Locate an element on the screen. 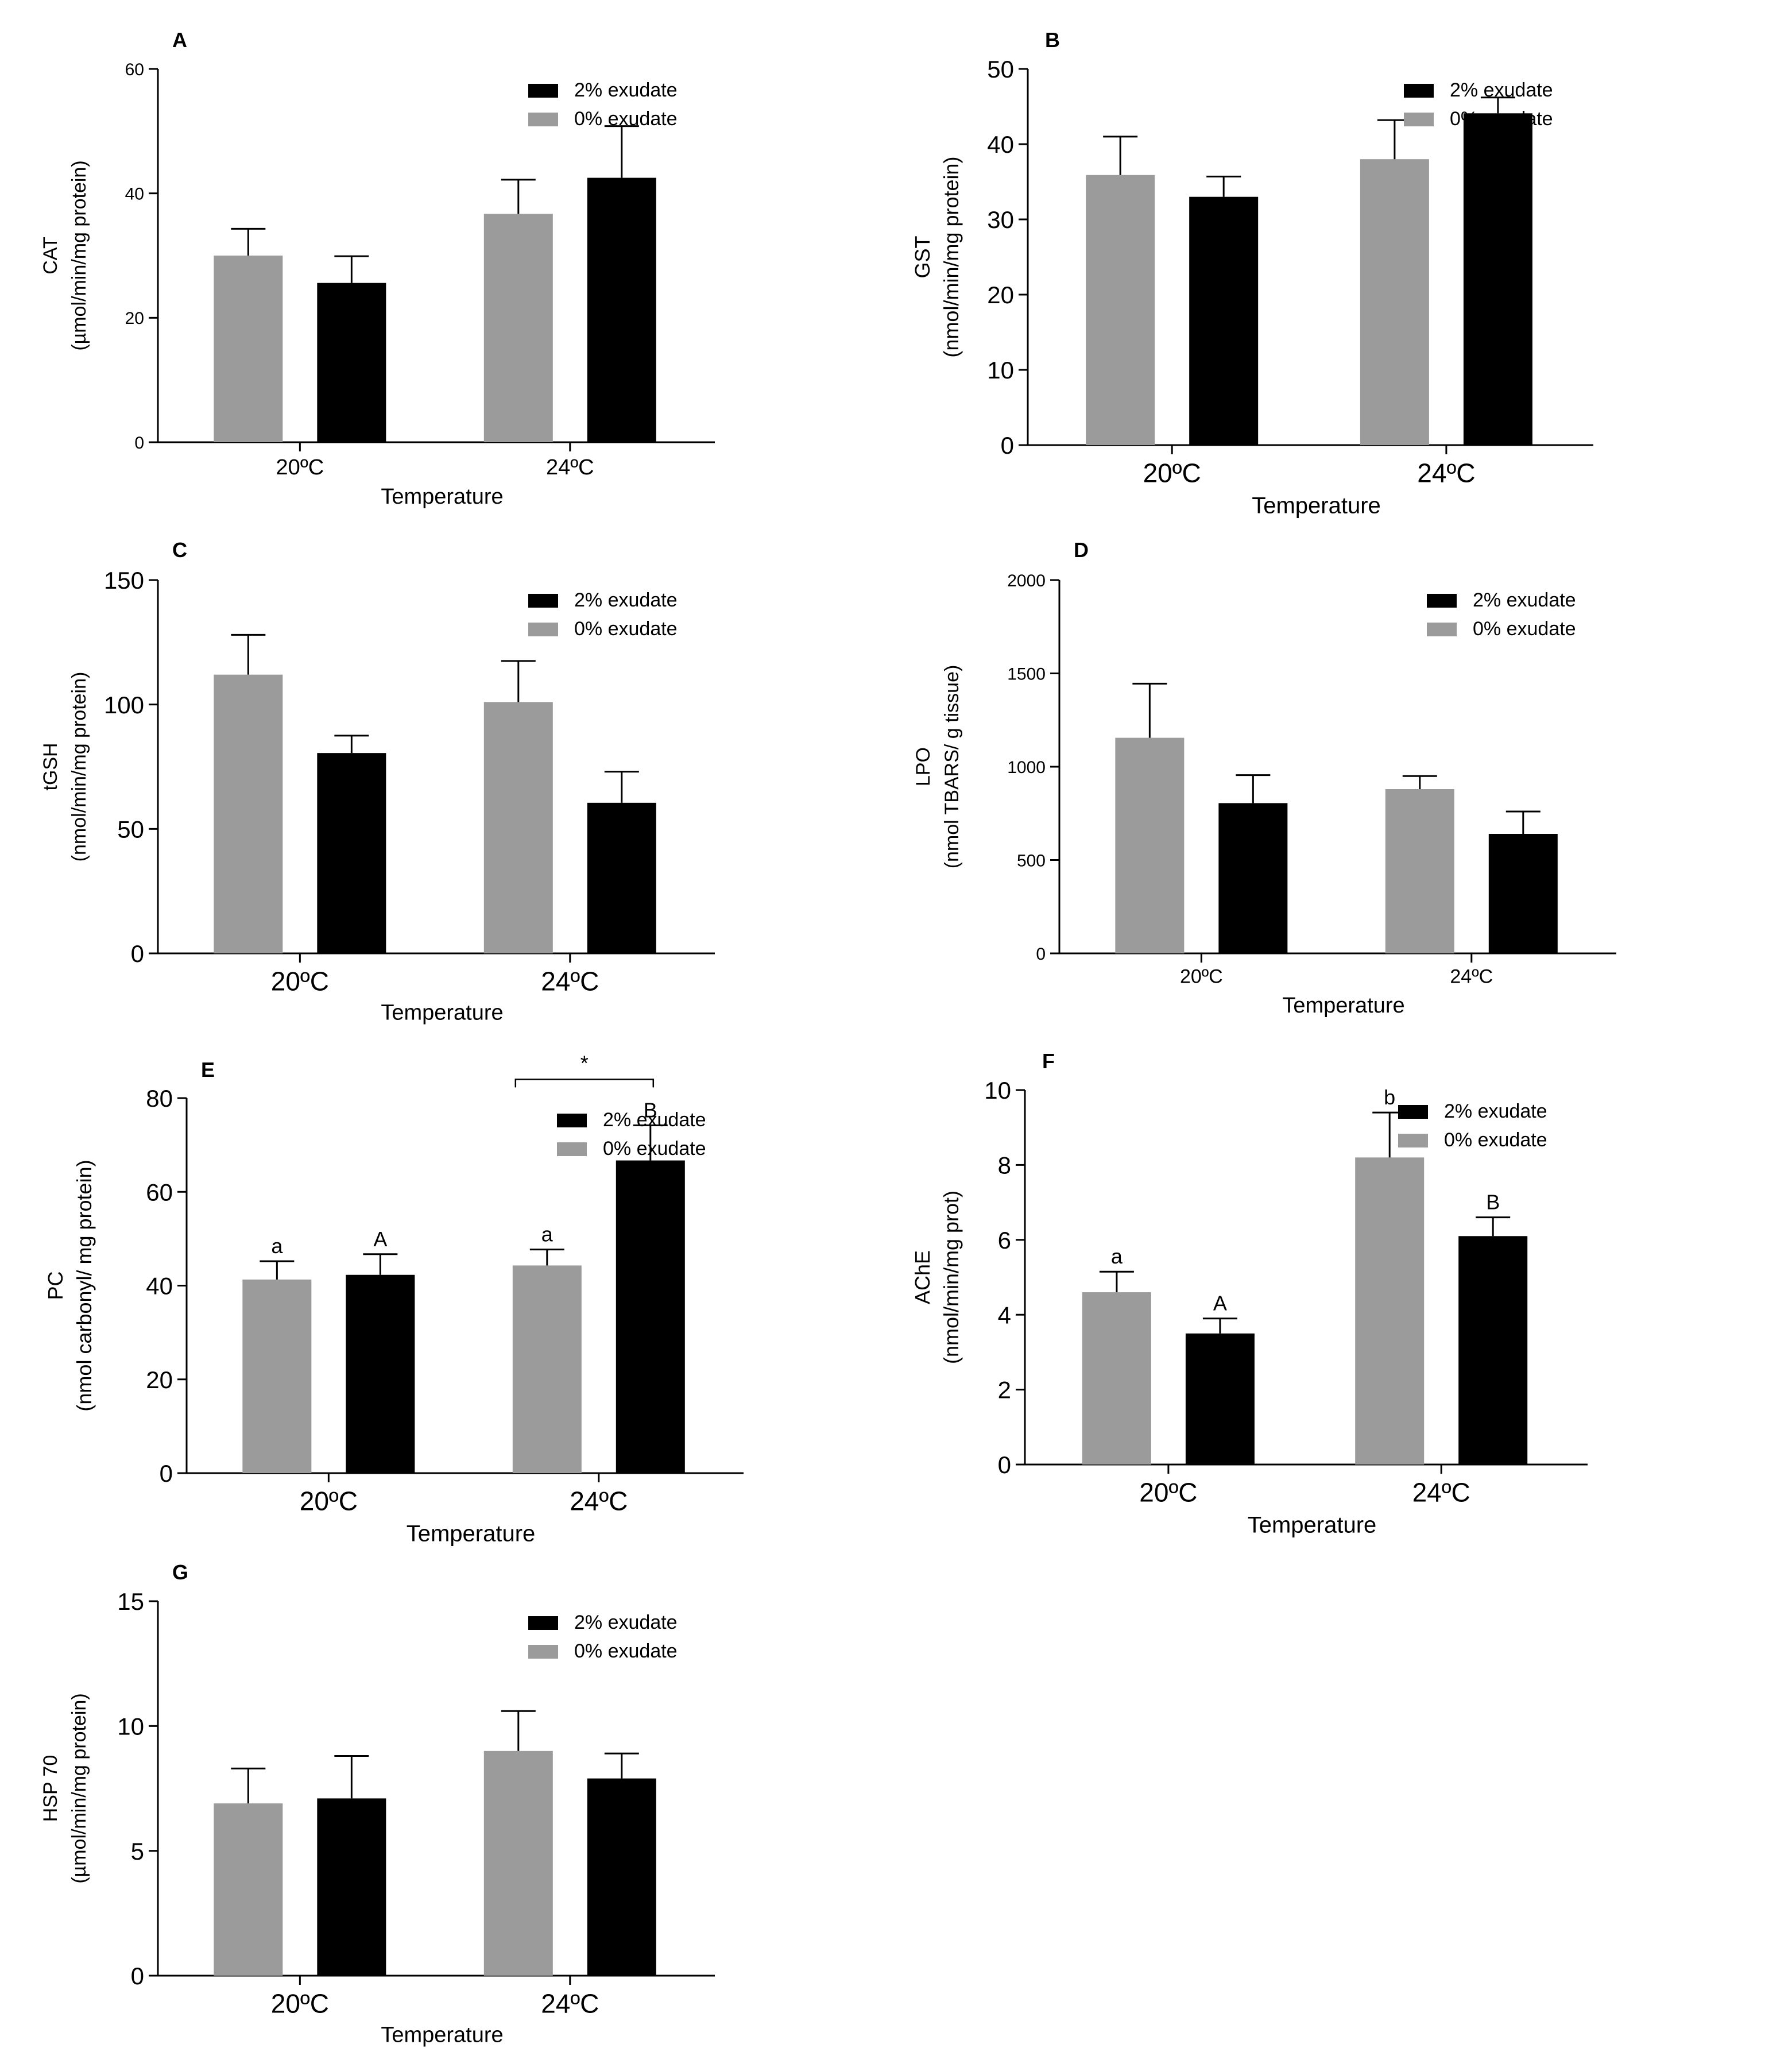 The height and width of the screenshot is (2071, 1792). panel-label: E is located at coordinates (208, 1069).